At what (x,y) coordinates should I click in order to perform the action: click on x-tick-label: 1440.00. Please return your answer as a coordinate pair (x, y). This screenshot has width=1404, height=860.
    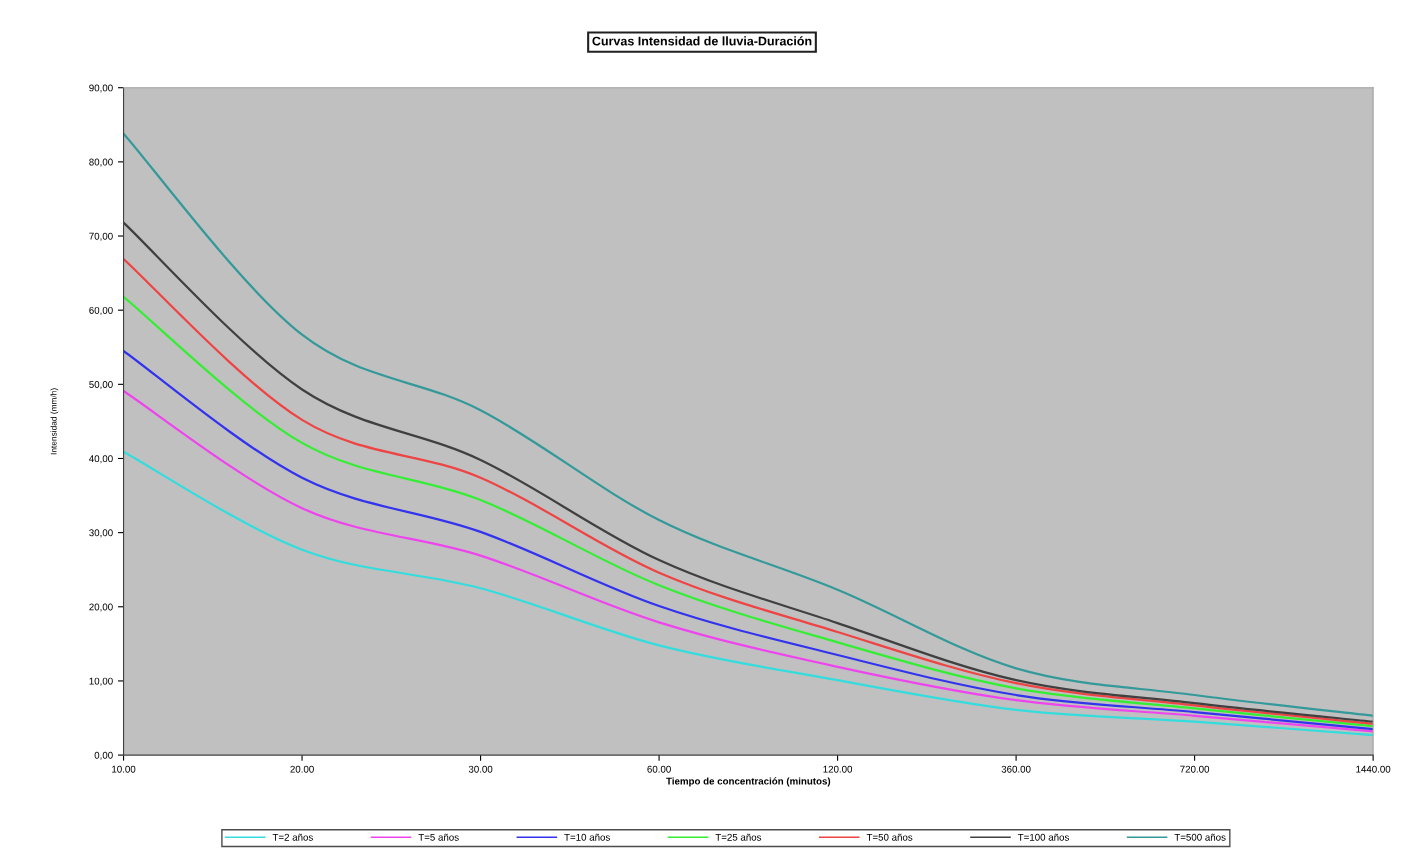
    Looking at the image, I should click on (1373, 769).